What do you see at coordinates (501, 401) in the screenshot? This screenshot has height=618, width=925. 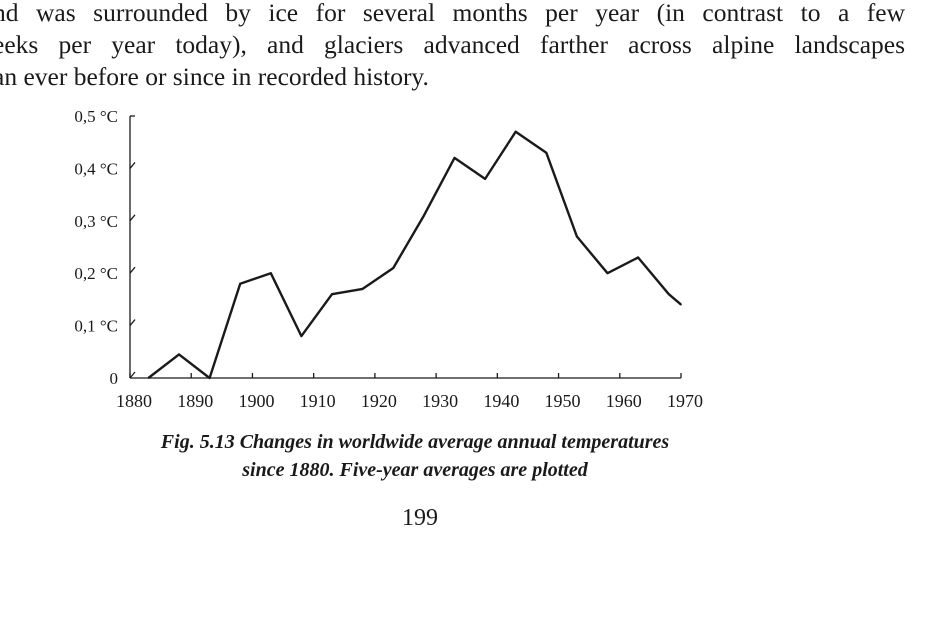 I see `x-tick-label: 1940` at bounding box center [501, 401].